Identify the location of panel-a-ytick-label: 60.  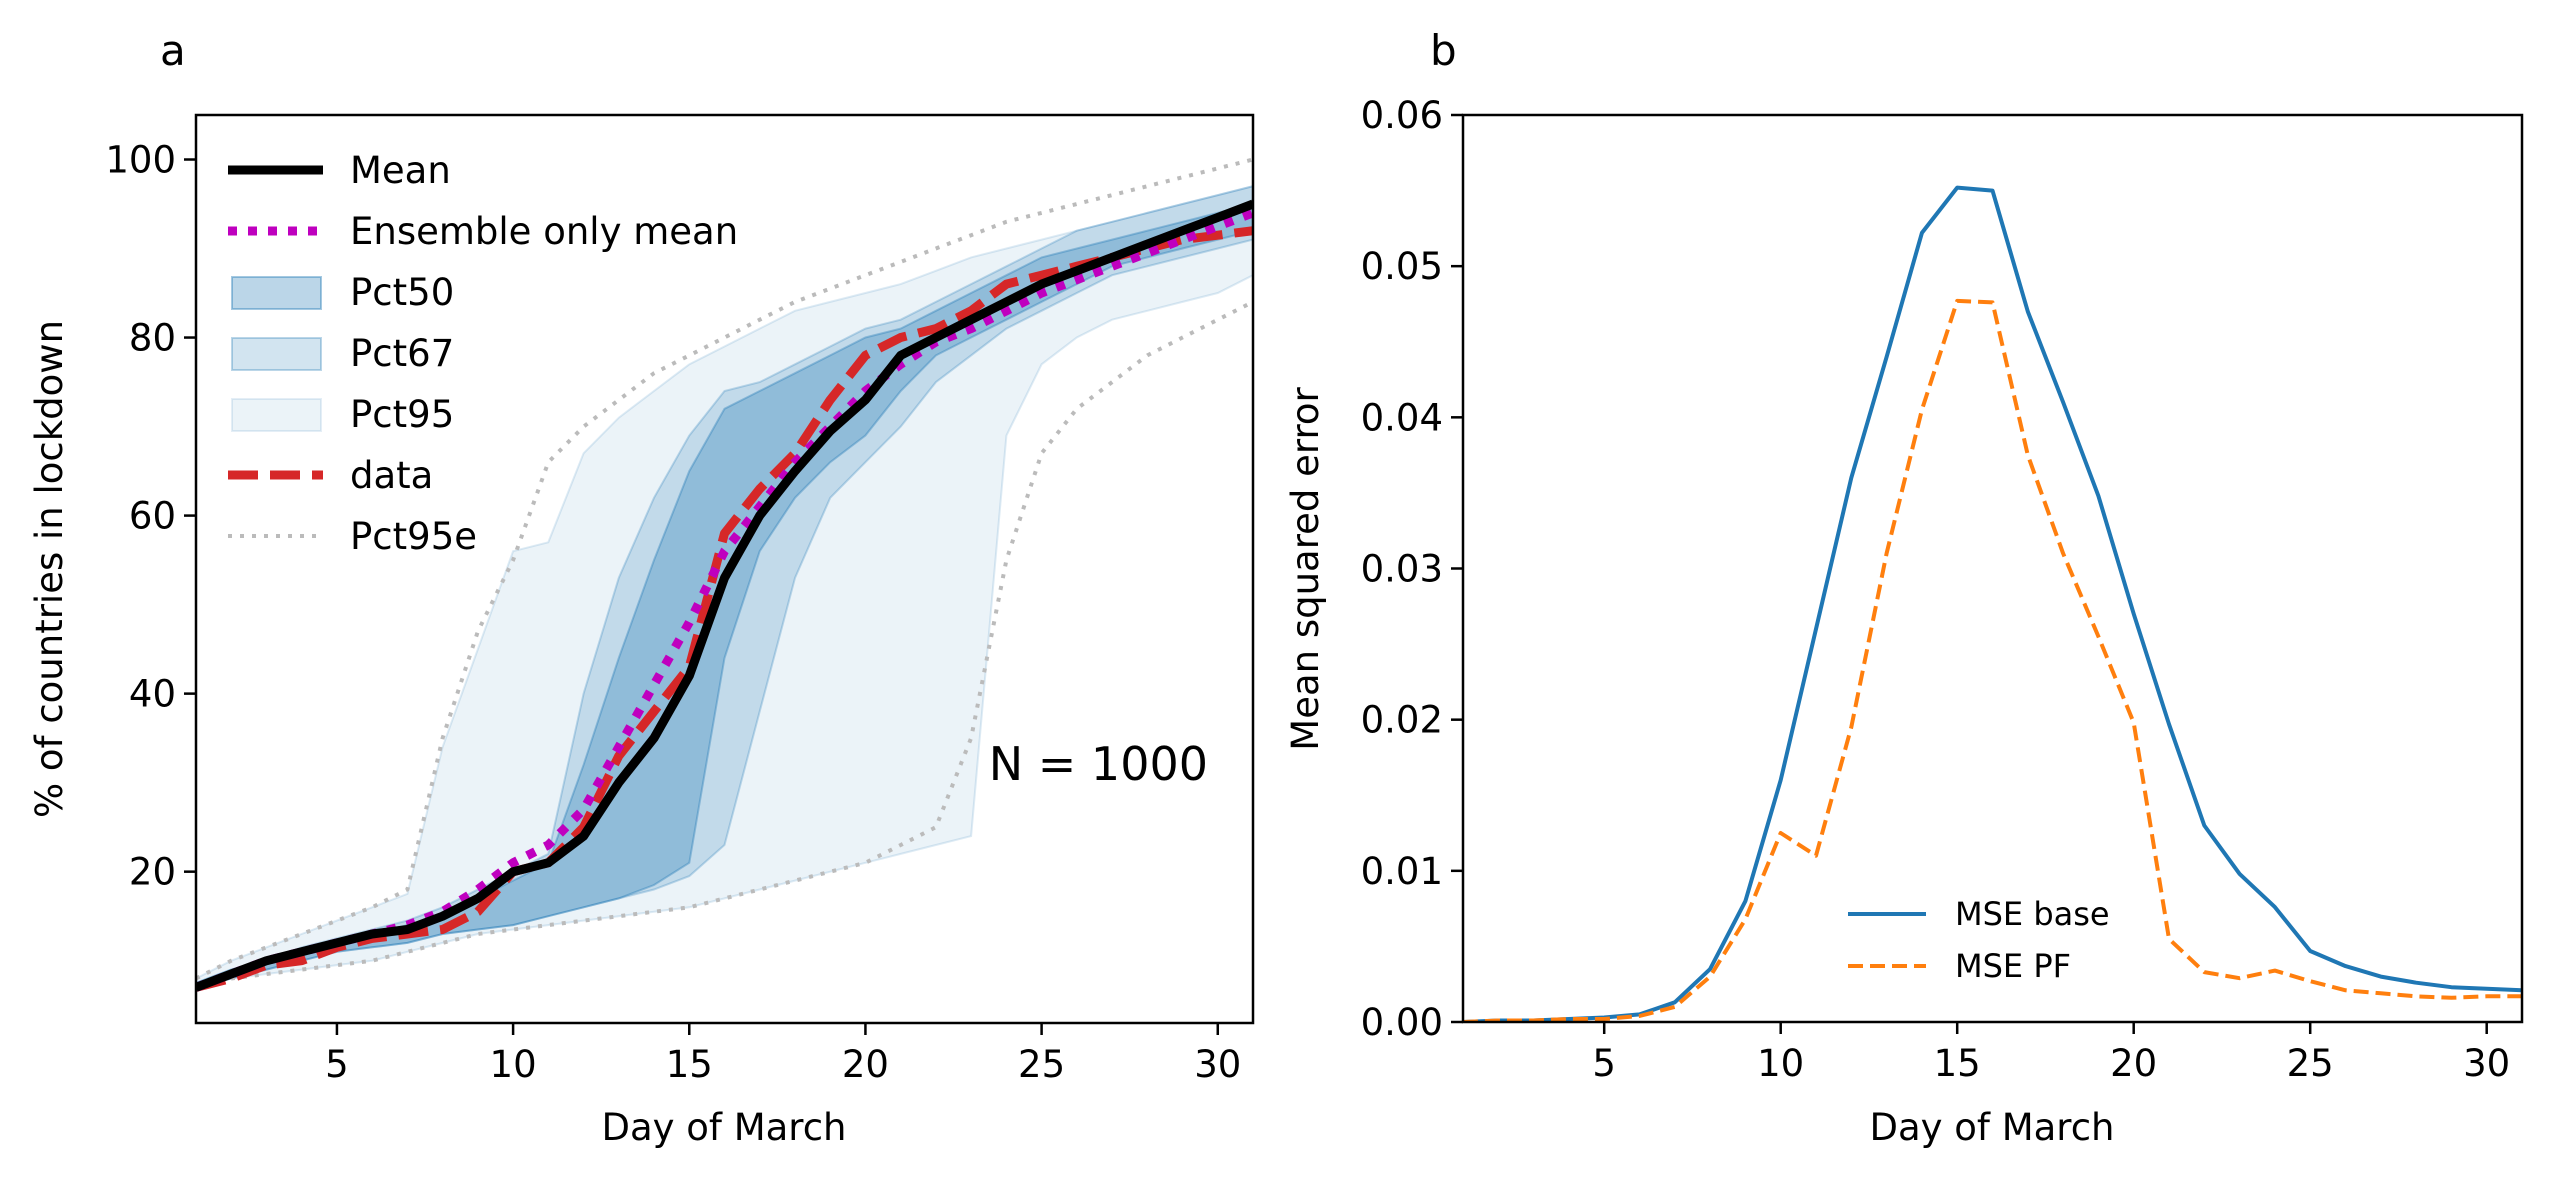
(152, 516).